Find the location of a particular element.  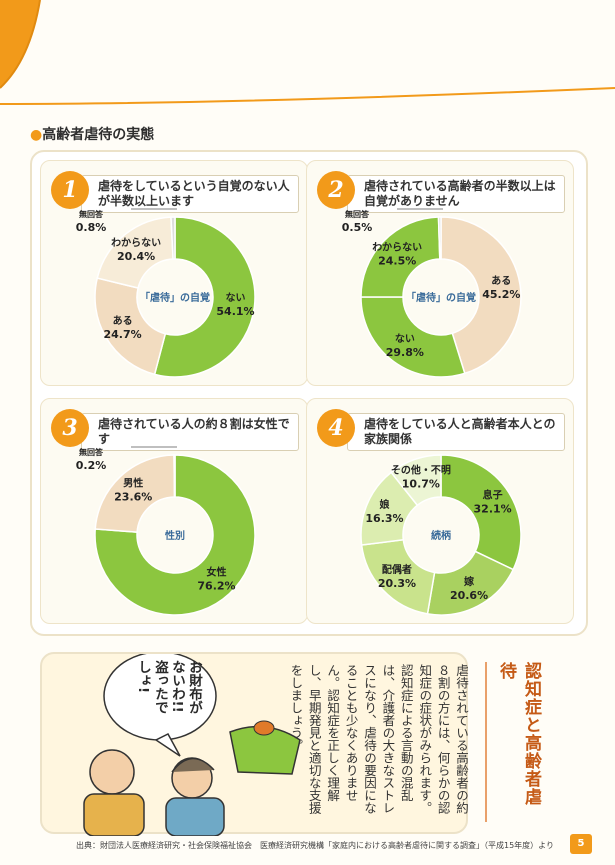

chart-number-badge: 1 is located at coordinates (70, 190).